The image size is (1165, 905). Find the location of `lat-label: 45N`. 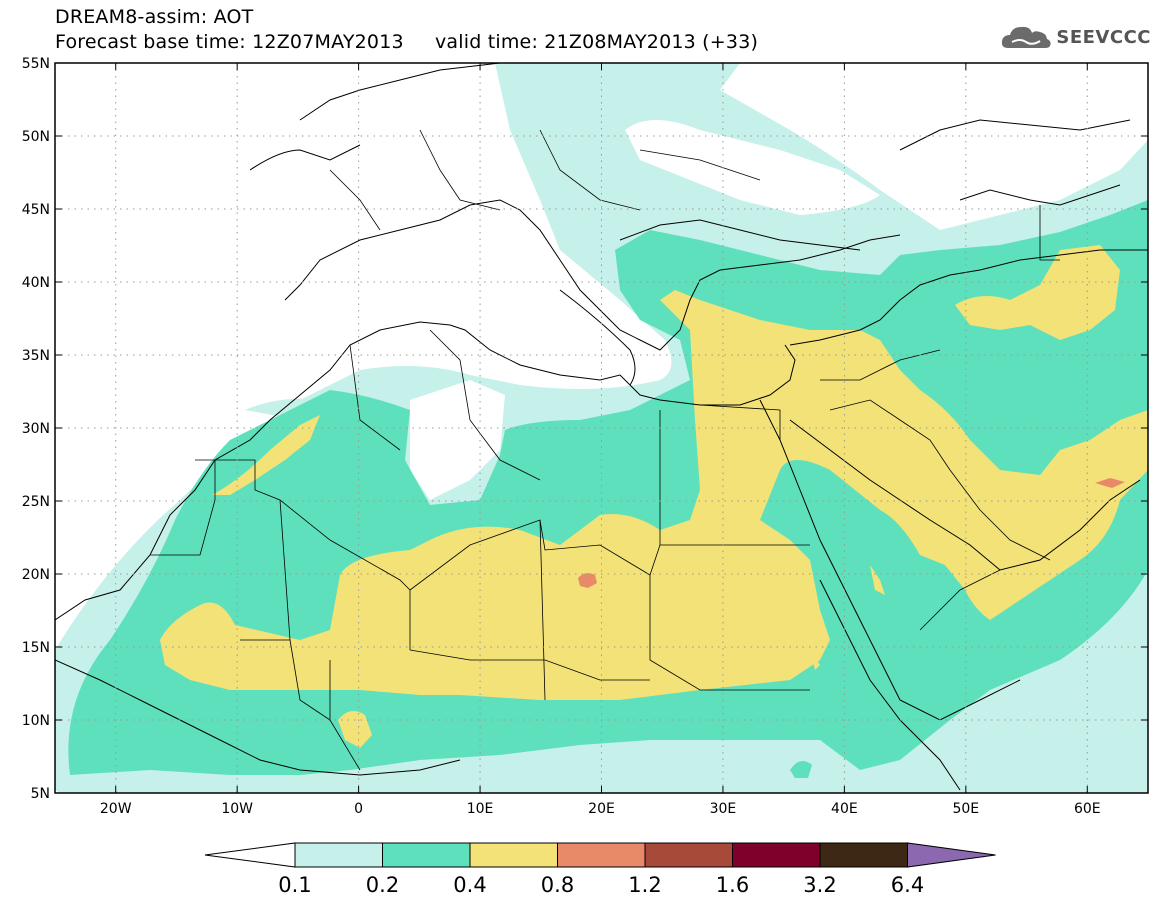

lat-label: 45N is located at coordinates (36, 210).